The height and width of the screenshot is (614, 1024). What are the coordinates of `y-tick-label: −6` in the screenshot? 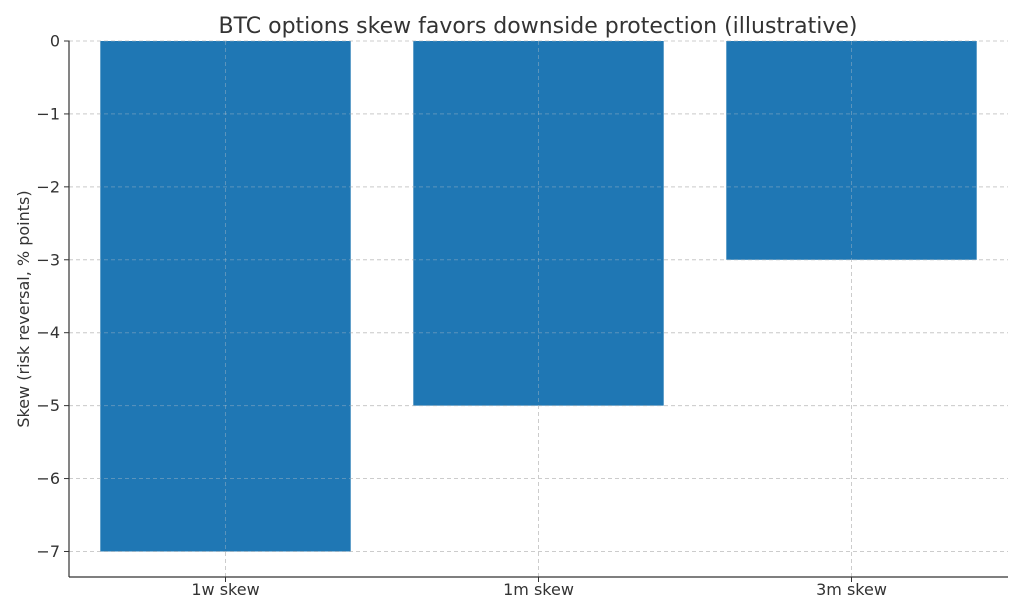 It's located at (48, 478).